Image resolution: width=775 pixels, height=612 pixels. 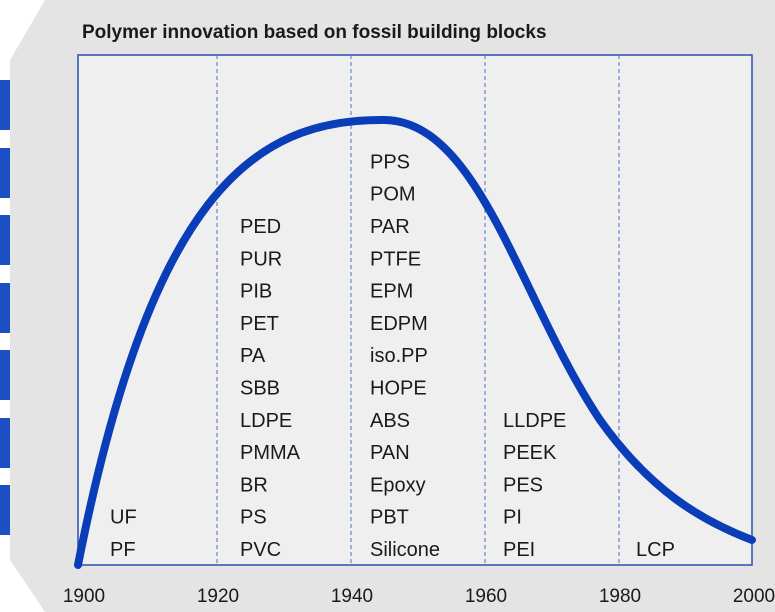 What do you see at coordinates (352, 596) in the screenshot?
I see `x-label: 1940` at bounding box center [352, 596].